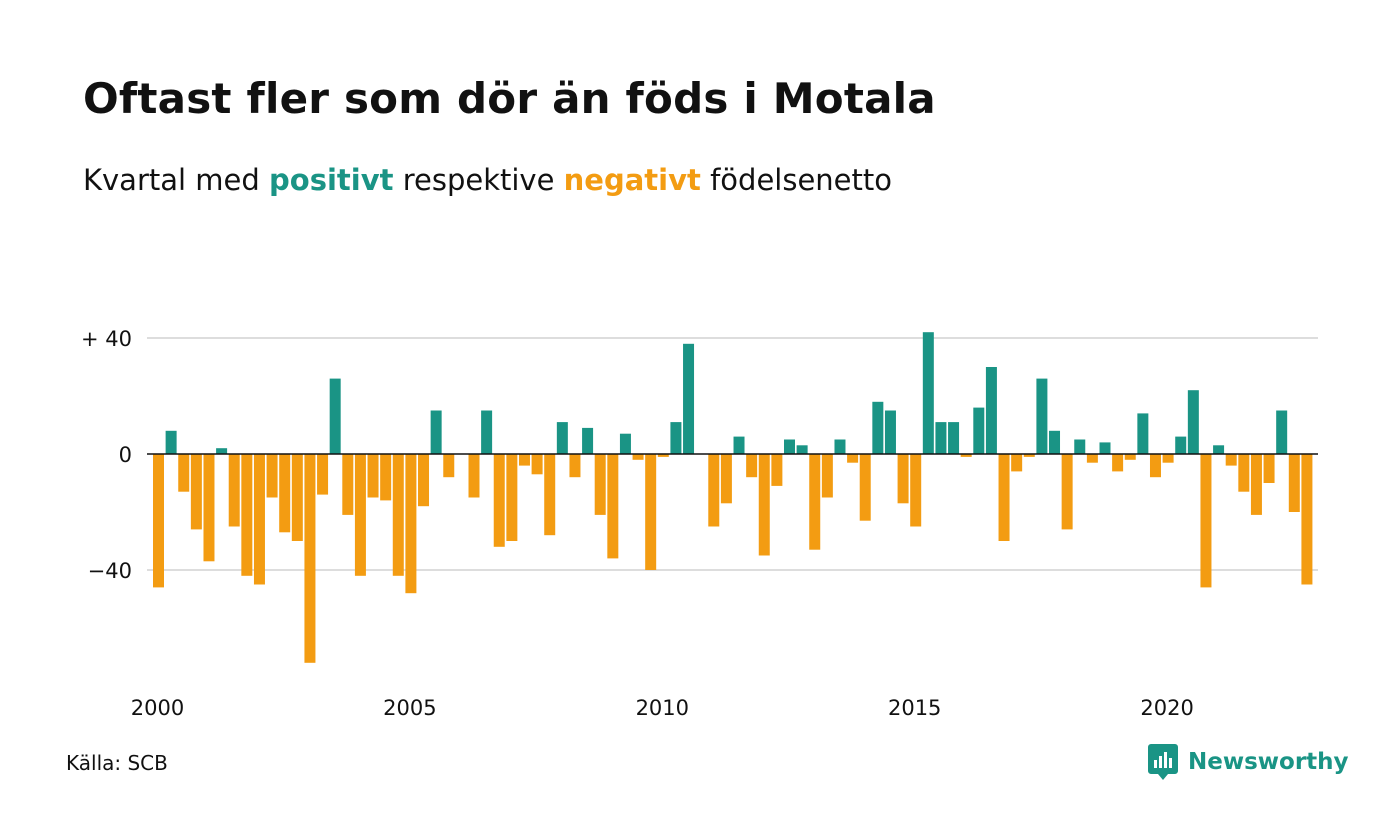  What do you see at coordinates (117, 763) in the screenshot?
I see `source-note: Källa: SCB` at bounding box center [117, 763].